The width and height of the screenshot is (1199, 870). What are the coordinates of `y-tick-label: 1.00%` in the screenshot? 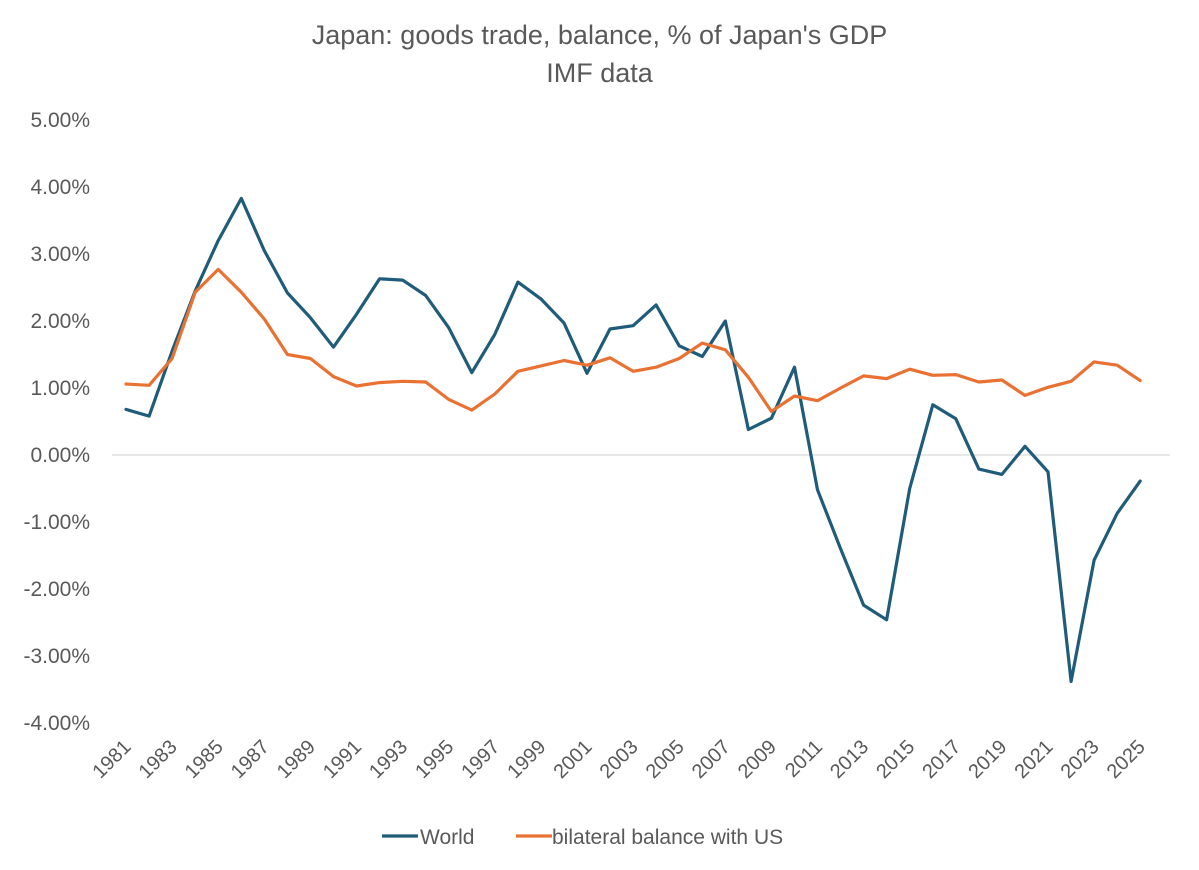 It's located at (60, 388).